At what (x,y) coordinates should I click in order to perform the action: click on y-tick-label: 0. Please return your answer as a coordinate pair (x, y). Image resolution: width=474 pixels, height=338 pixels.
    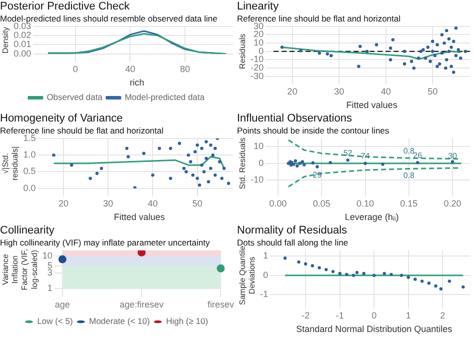
    Looking at the image, I should click on (265, 275).